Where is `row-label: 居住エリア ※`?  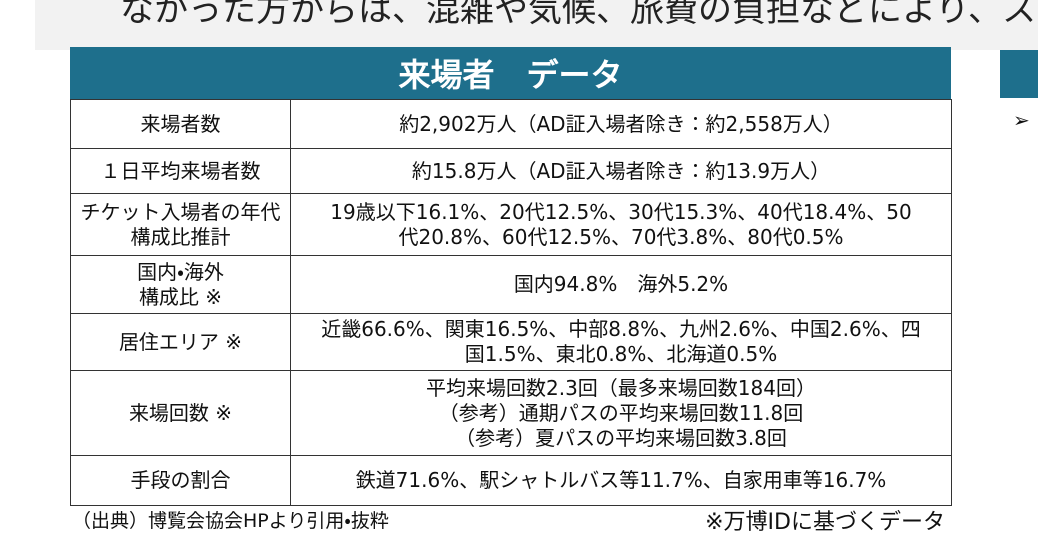 row-label: 居住エリア ※ is located at coordinates (180, 342).